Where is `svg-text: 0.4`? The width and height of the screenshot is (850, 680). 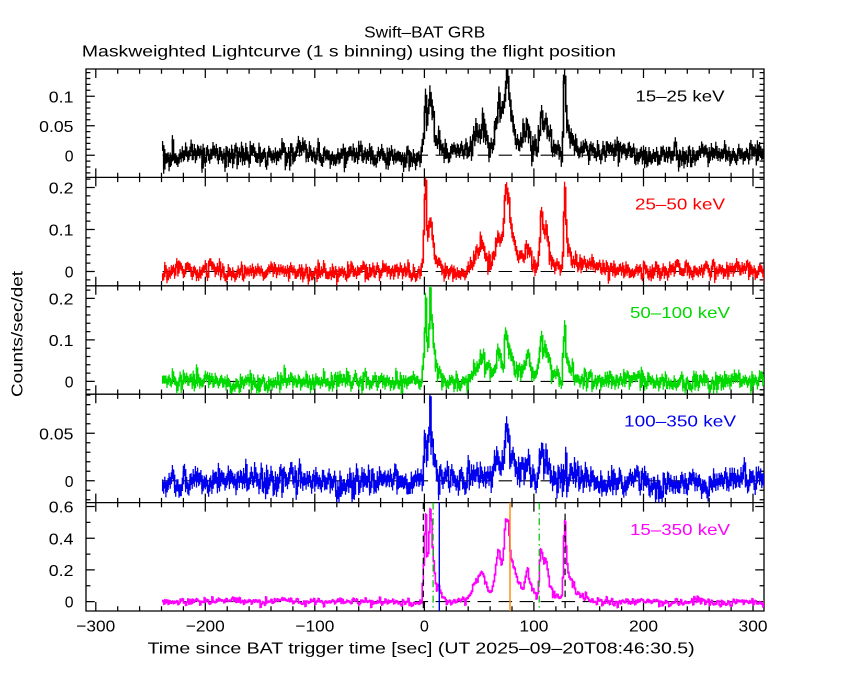
svg-text: 0.4 is located at coordinates (61, 539).